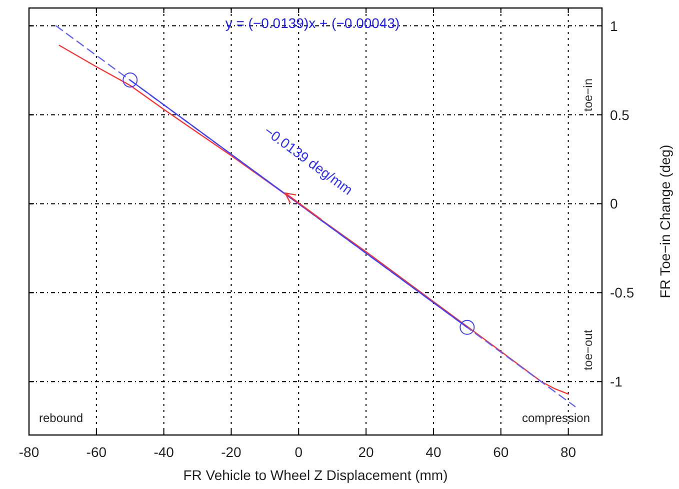 This screenshot has height=489, width=679. What do you see at coordinates (298, 452) in the screenshot?
I see `x-tick-label: 0` at bounding box center [298, 452].